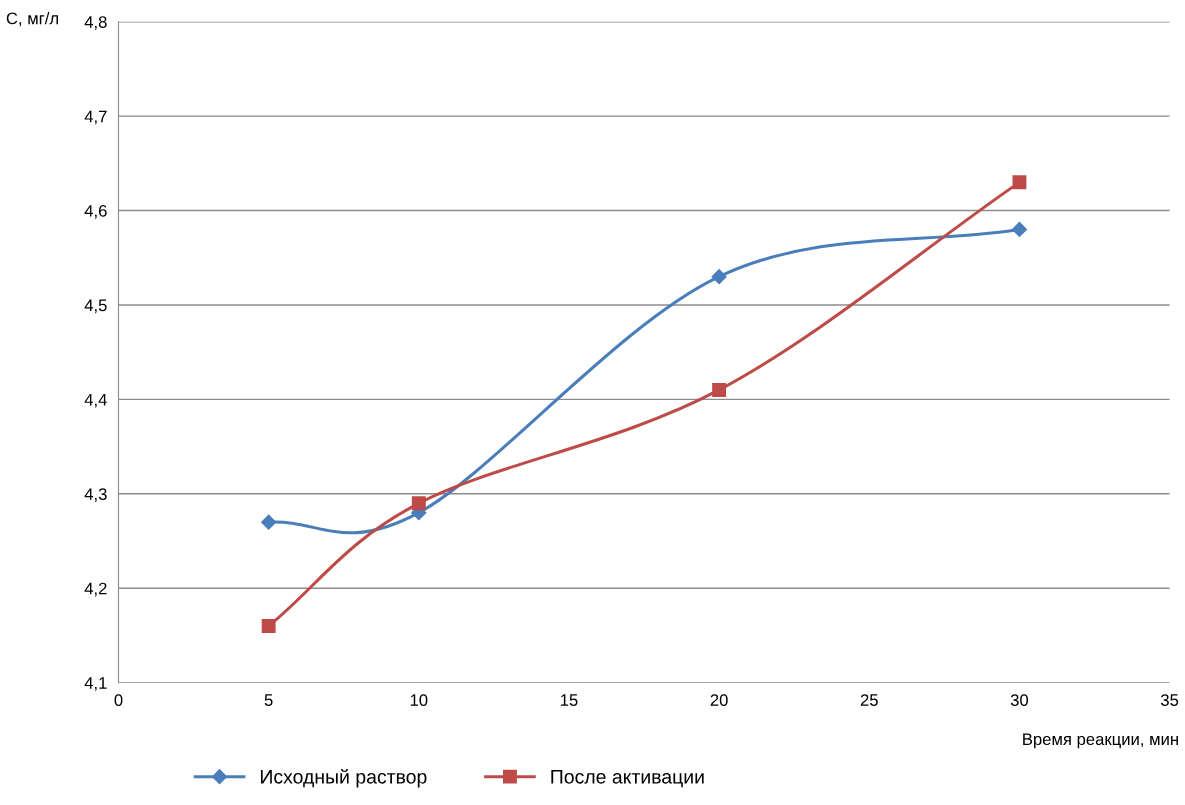  What do you see at coordinates (95, 306) in the screenshot?
I see `y-tick-label: 4,5` at bounding box center [95, 306].